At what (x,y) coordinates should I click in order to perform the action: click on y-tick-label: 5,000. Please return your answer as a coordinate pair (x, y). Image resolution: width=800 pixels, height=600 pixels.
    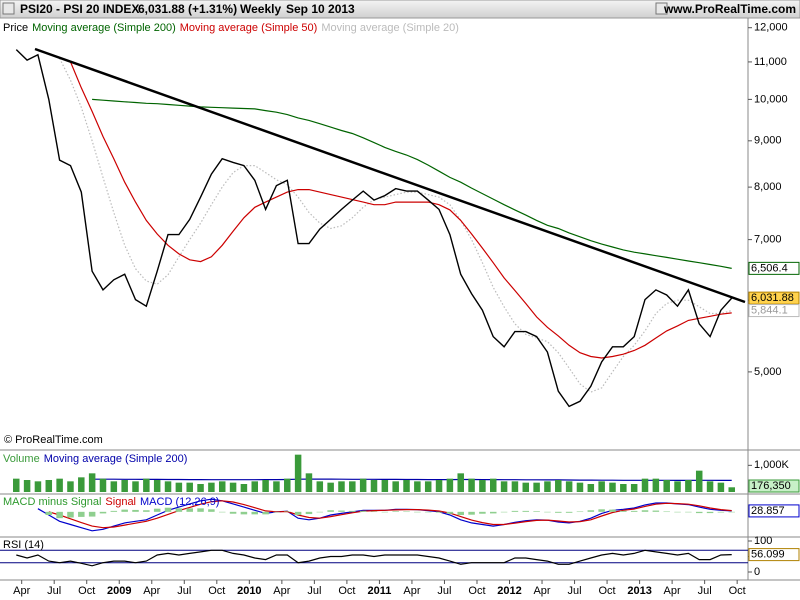
    Looking at the image, I should click on (768, 372).